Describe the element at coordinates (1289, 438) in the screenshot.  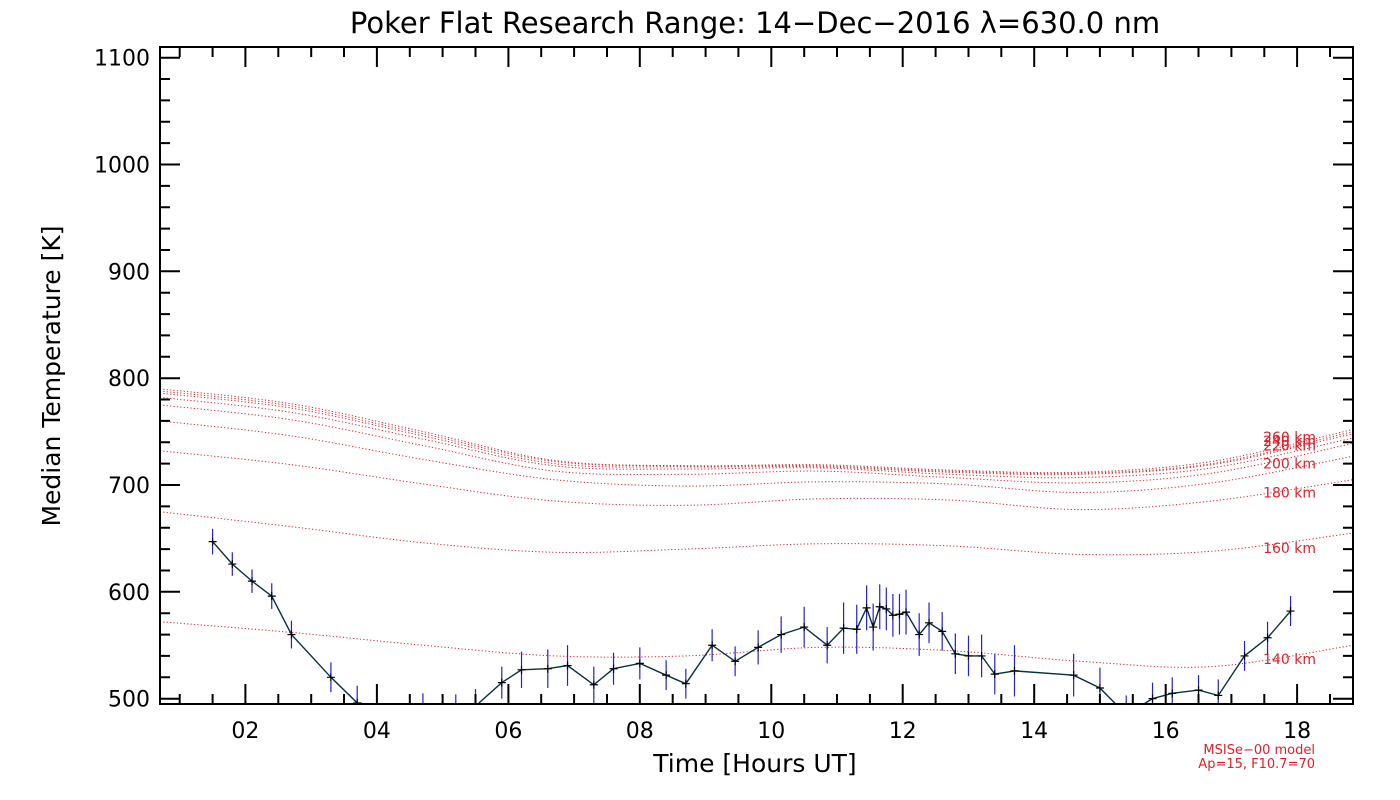
I see `model-label-260-km: 260 km` at that location.